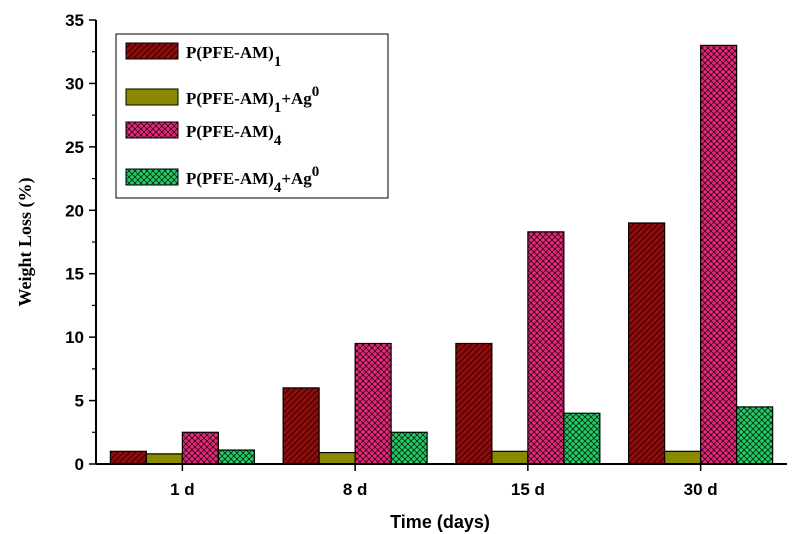  What do you see at coordinates (236, 457) in the screenshot?
I see `bar-4-1d` at bounding box center [236, 457].